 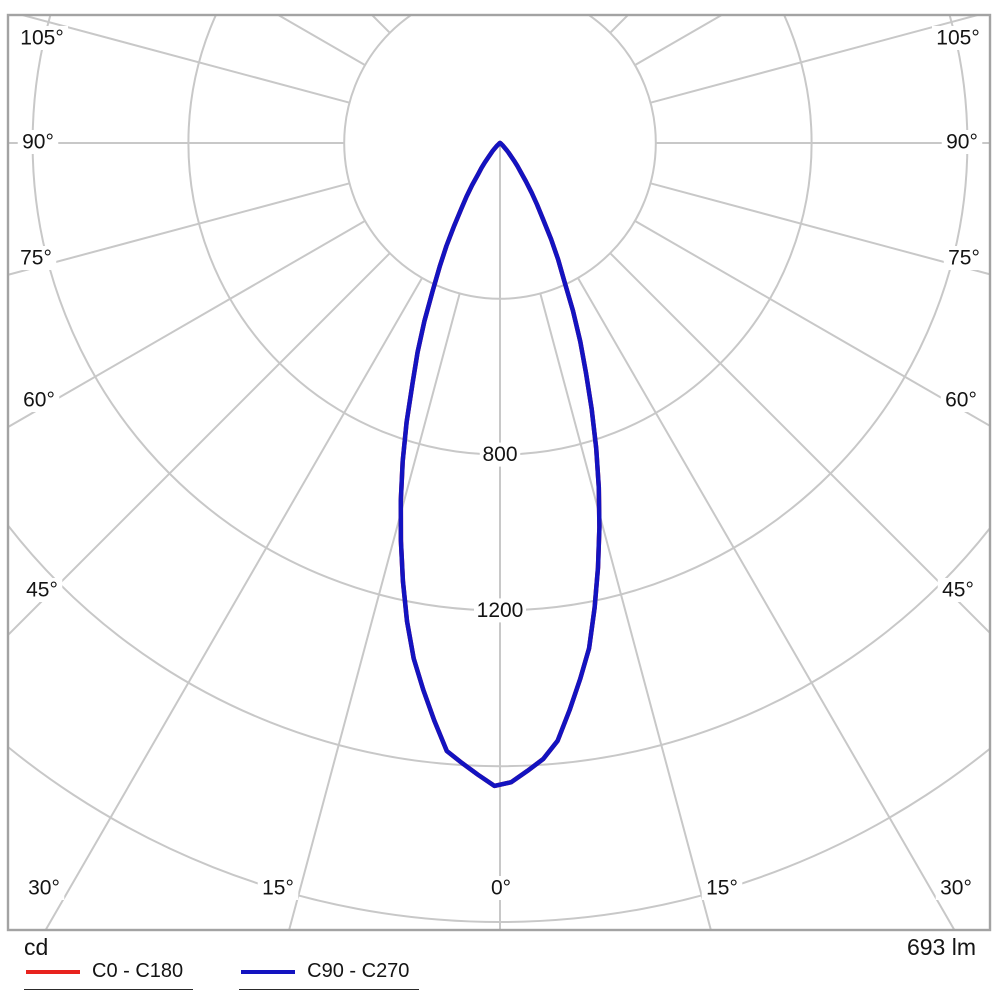 I want to click on angle-label-right-1: 90°, so click(x=962, y=142).